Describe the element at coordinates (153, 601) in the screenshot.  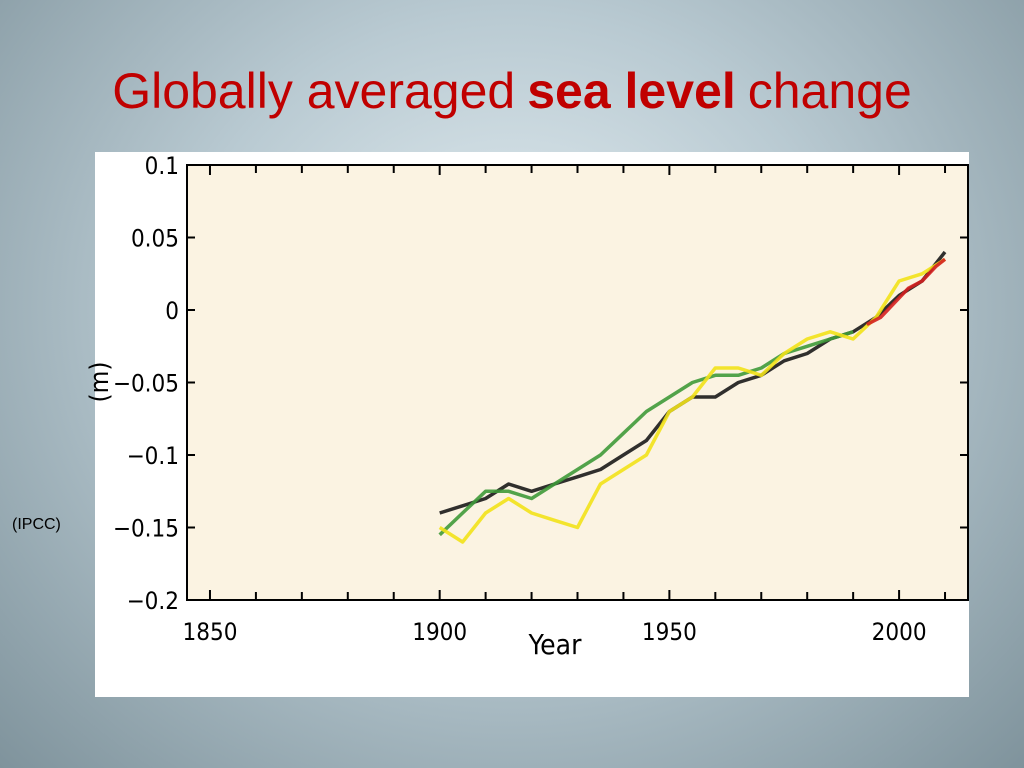
I see `y-tick-label: −0.2` at that location.